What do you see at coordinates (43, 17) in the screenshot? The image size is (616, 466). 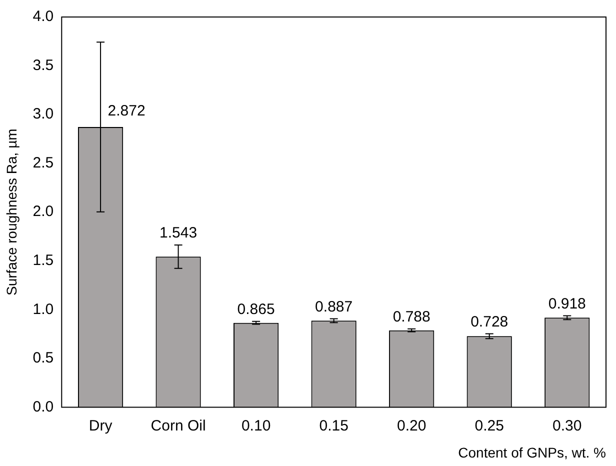 I see `y-tick-label: 4.0` at bounding box center [43, 17].